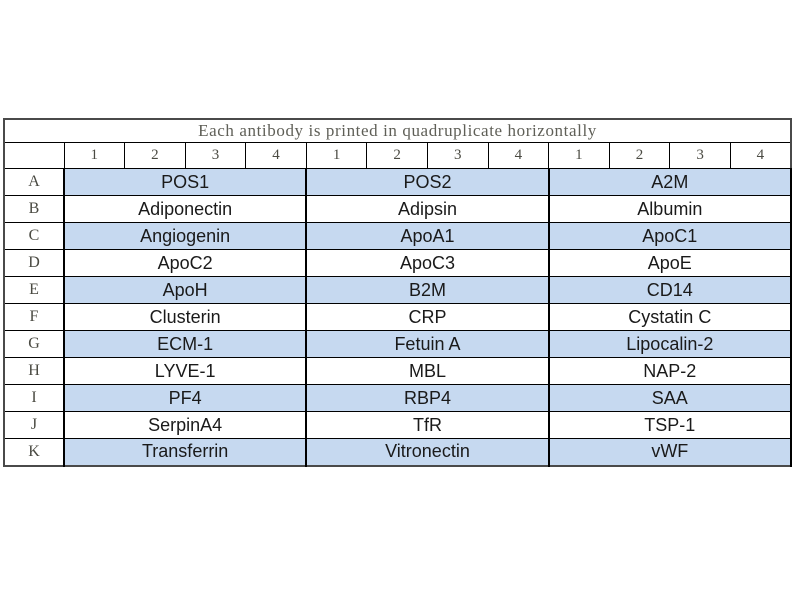  I want to click on table-row: F Clusterin CRP Cystatin C, so click(398, 317).